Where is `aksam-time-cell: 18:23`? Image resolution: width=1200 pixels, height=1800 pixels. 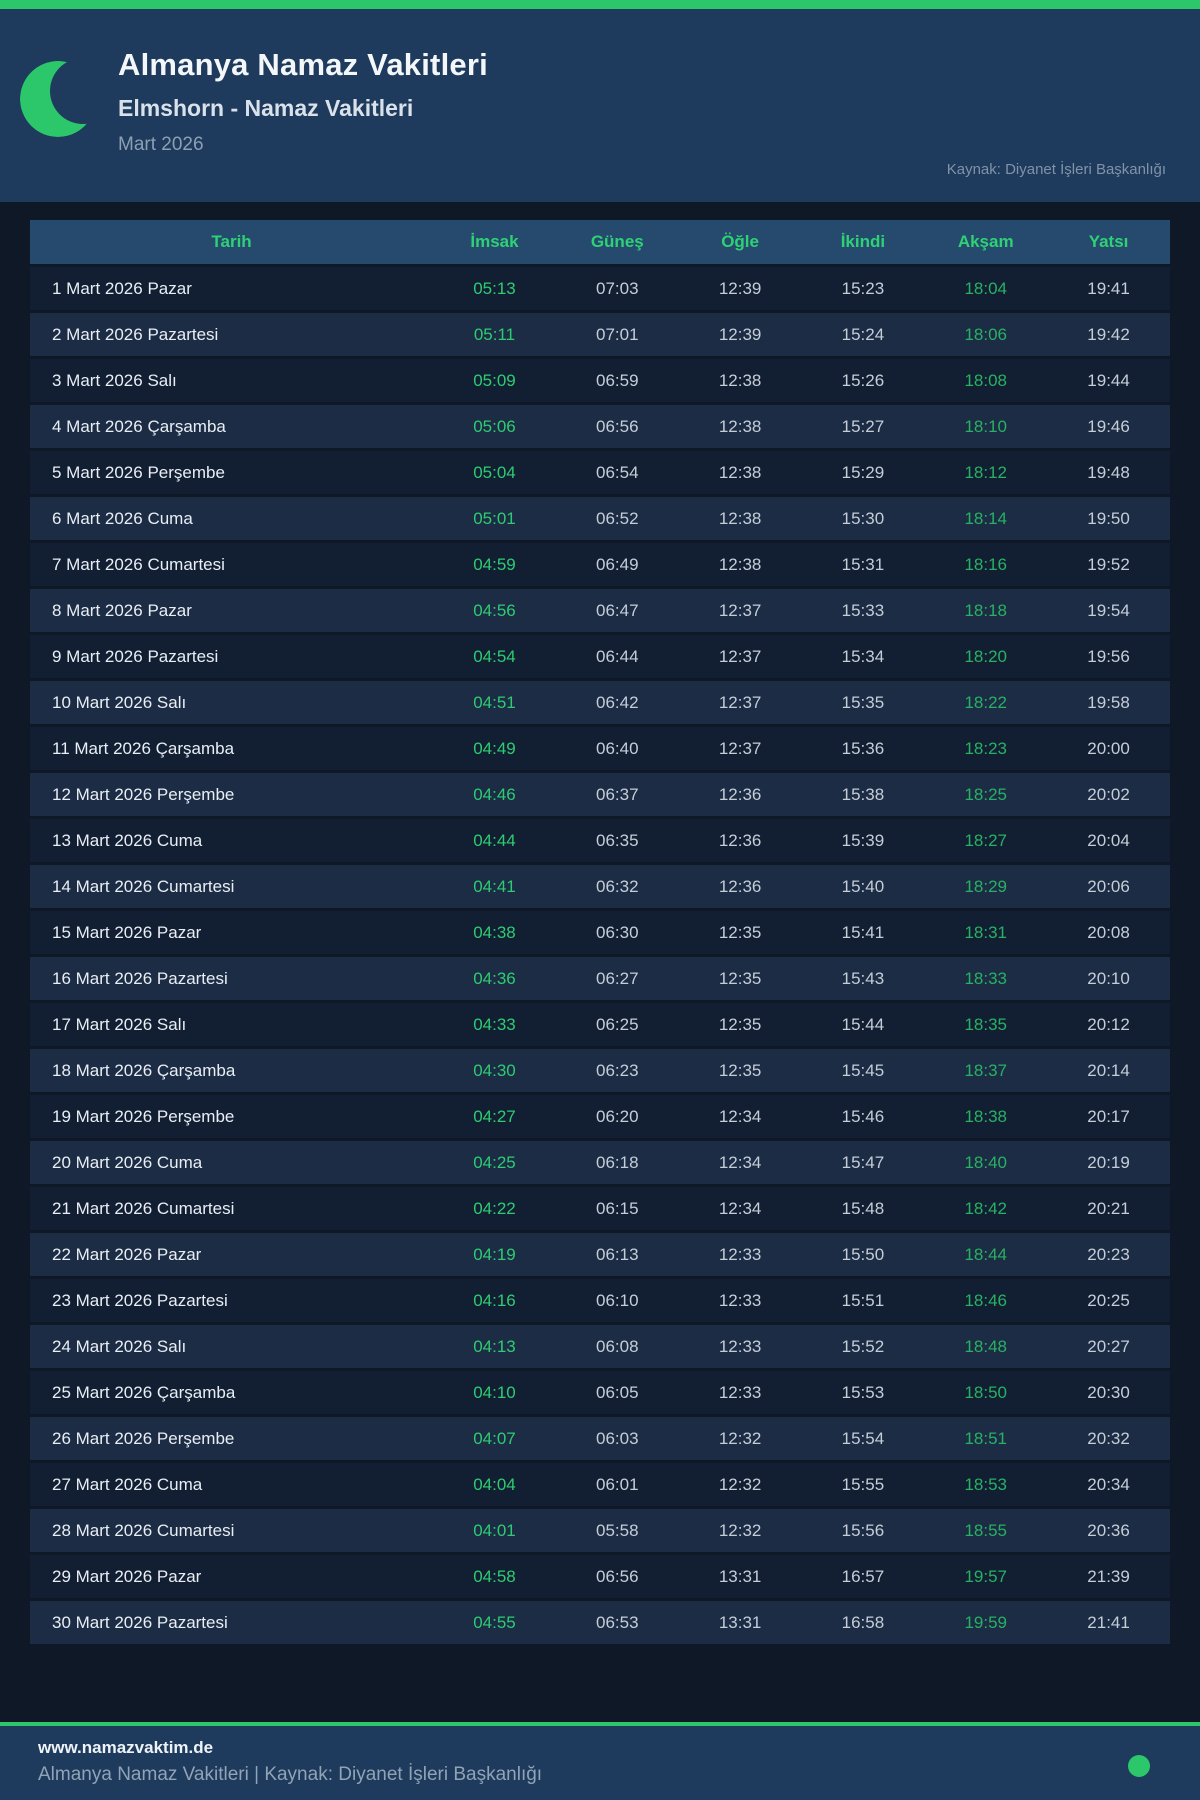 aksam-time-cell: 18:23 is located at coordinates (985, 748).